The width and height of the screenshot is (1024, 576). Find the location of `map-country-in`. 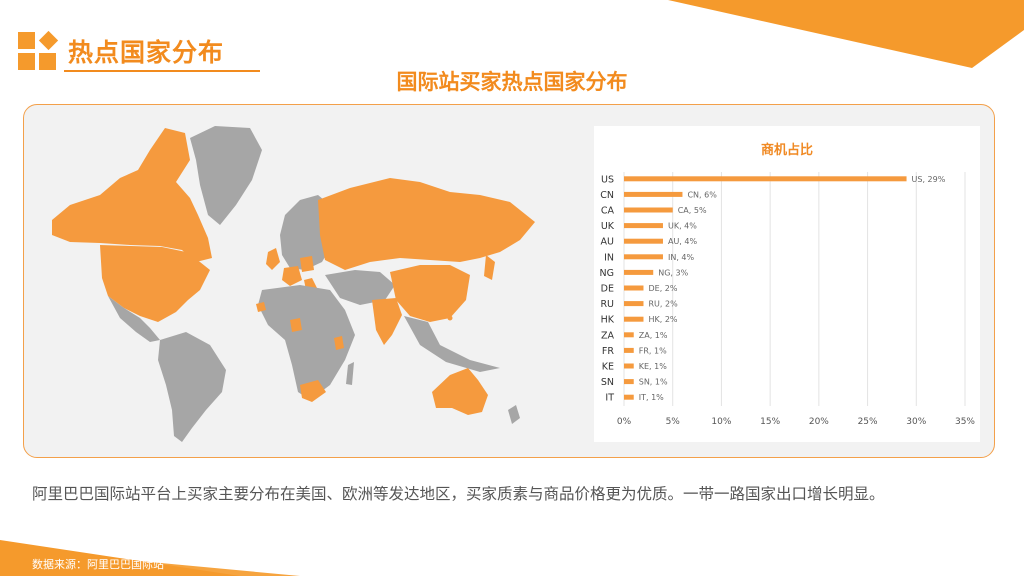

map-country-in is located at coordinates (387, 321).